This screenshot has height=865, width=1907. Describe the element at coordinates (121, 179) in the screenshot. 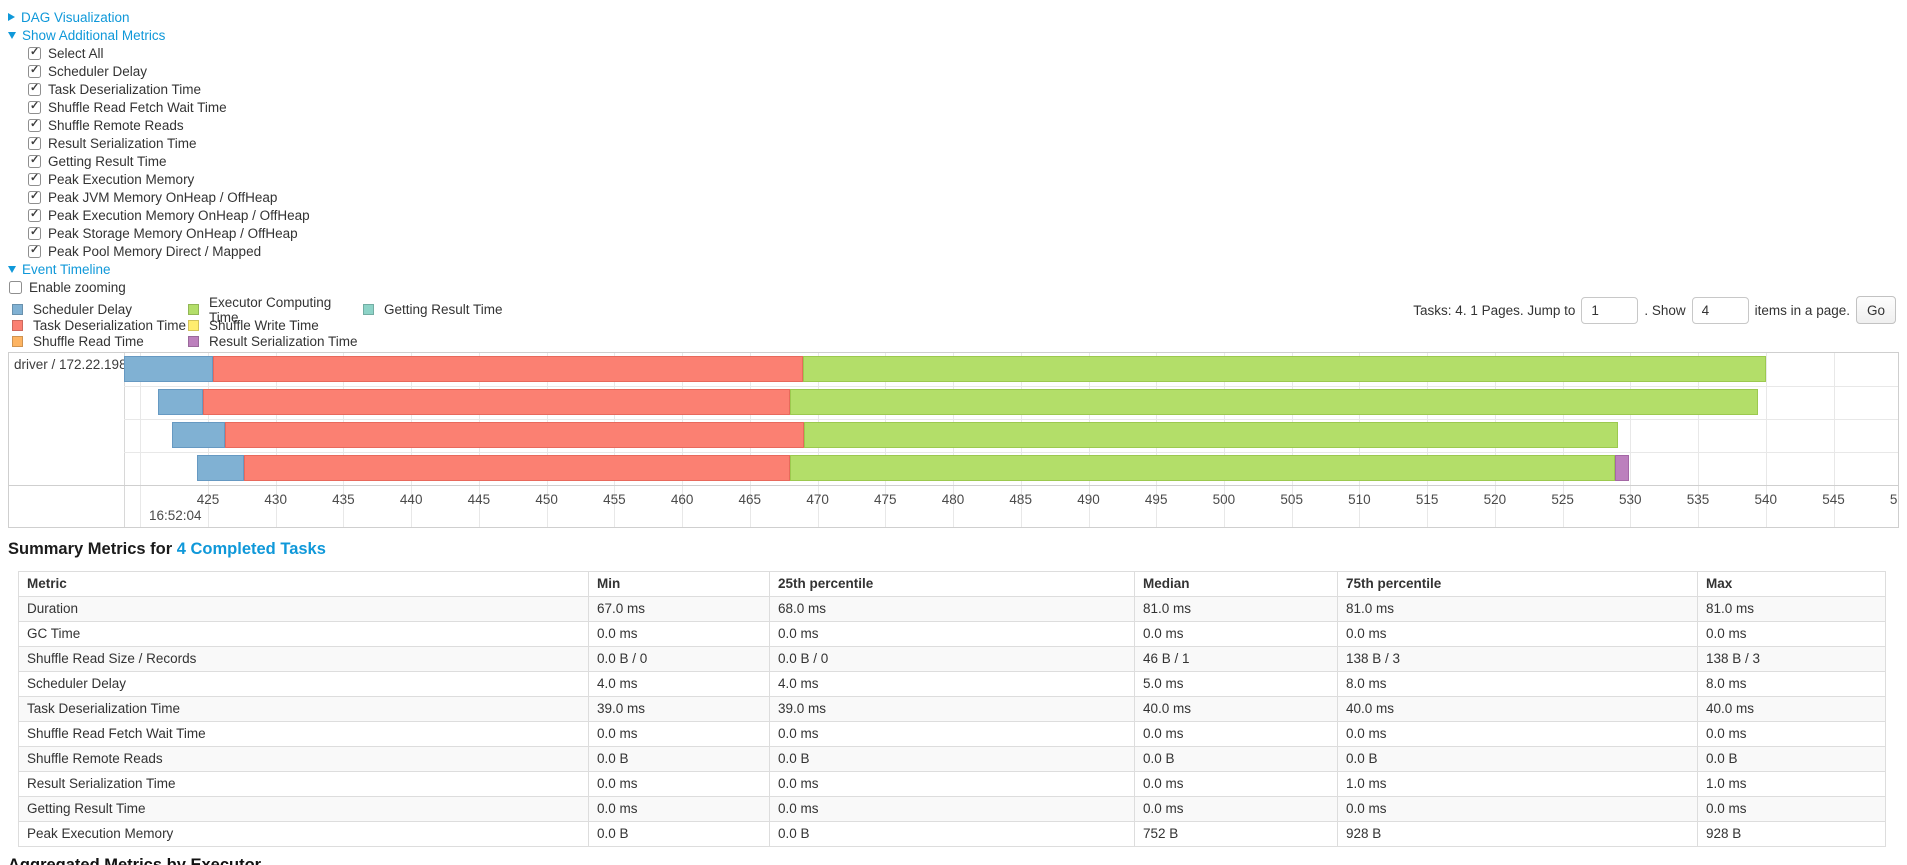

I see `metric-checkbox-label: Peak Execution Memory` at that location.